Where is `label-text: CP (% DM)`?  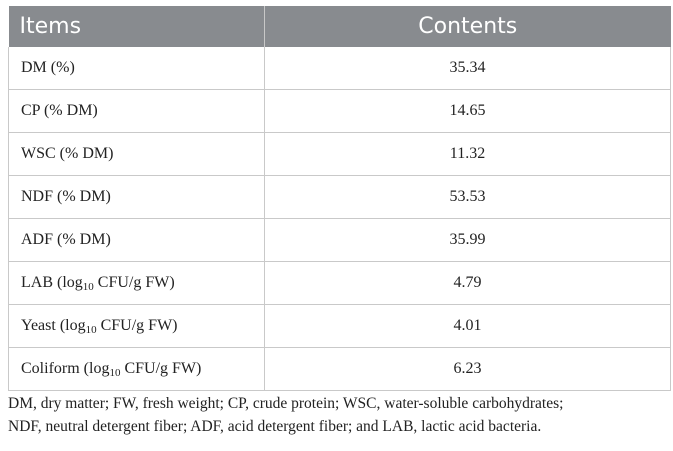 label-text: CP (% DM) is located at coordinates (59, 110).